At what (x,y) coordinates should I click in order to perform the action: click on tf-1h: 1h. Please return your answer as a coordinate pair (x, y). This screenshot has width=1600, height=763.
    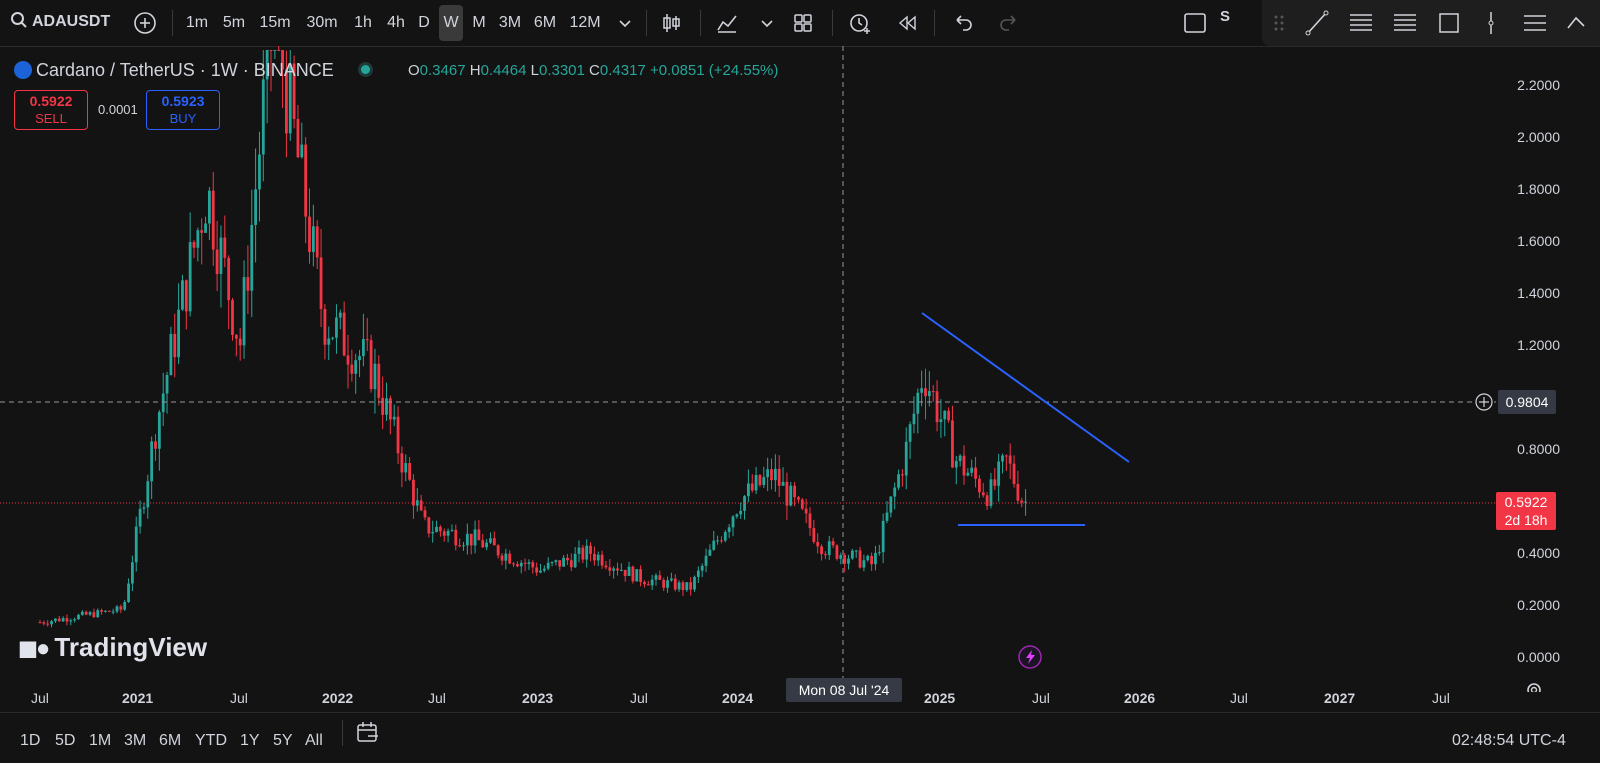
    Looking at the image, I should click on (363, 22).